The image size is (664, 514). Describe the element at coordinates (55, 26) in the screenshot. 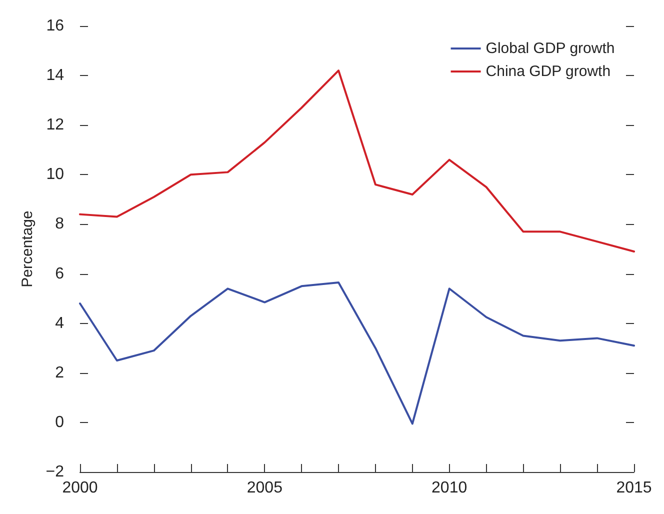

I see `y-tick-label: 16` at that location.